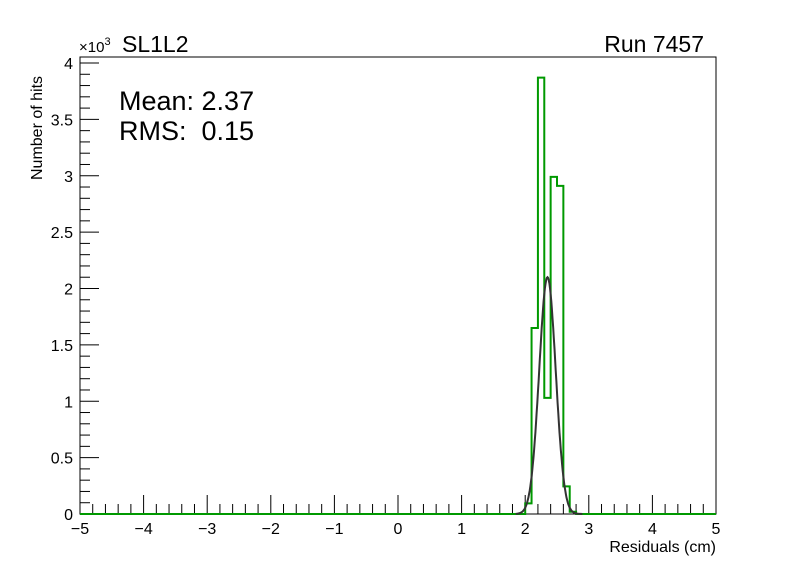 This screenshot has height=572, width=796. What do you see at coordinates (549, 395) in the screenshot?
I see `gaussian-fit-curve` at bounding box center [549, 395].